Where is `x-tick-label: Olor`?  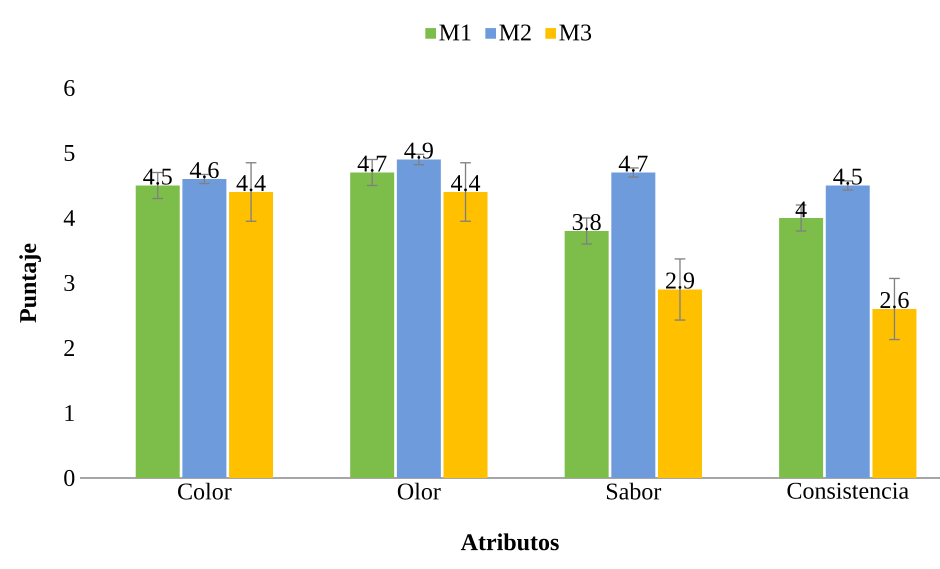
x-tick-label: Olor is located at coordinates (419, 491).